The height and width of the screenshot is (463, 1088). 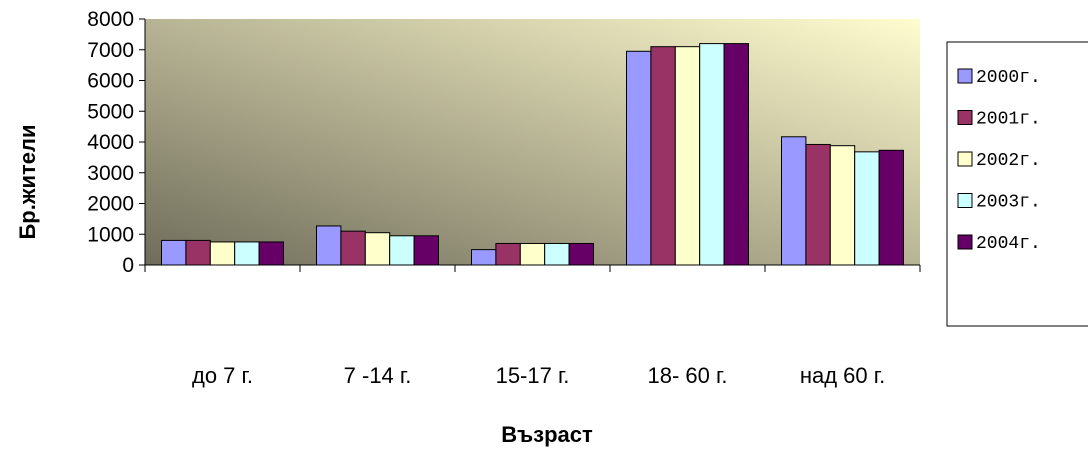 What do you see at coordinates (198, 252) in the screenshot?
I see `bar-2001г.-до 7 г.` at bounding box center [198, 252].